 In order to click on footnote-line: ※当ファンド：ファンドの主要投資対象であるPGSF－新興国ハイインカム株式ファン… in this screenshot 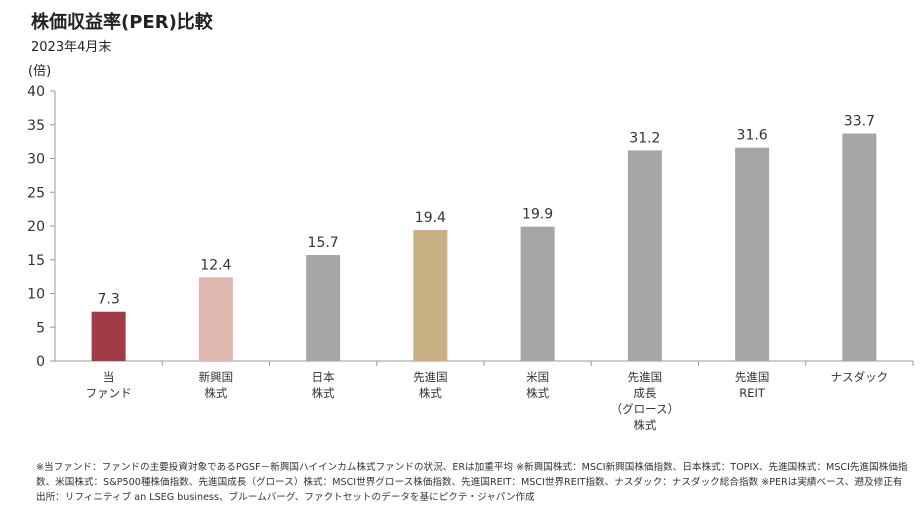, I will do `click(472, 467)`.